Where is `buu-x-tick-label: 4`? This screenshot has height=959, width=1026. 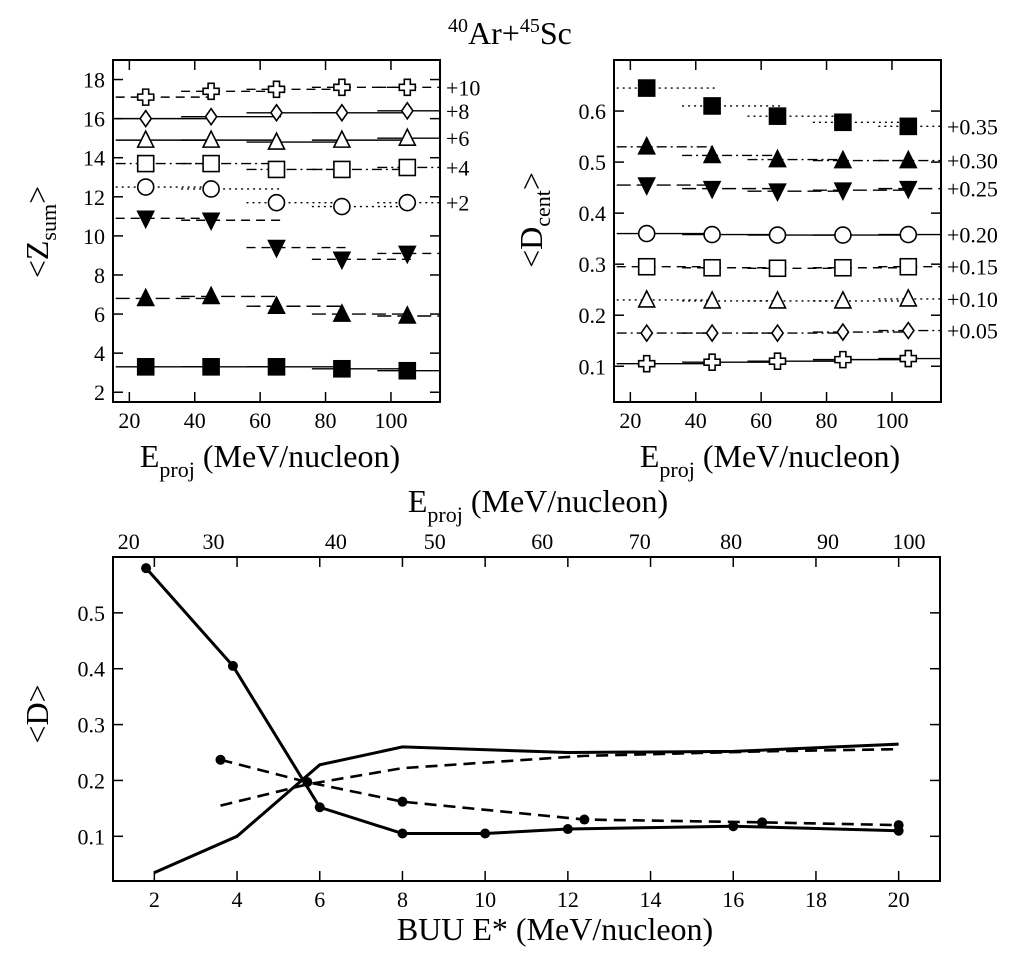 buu-x-tick-label: 4 is located at coordinates (237, 899).